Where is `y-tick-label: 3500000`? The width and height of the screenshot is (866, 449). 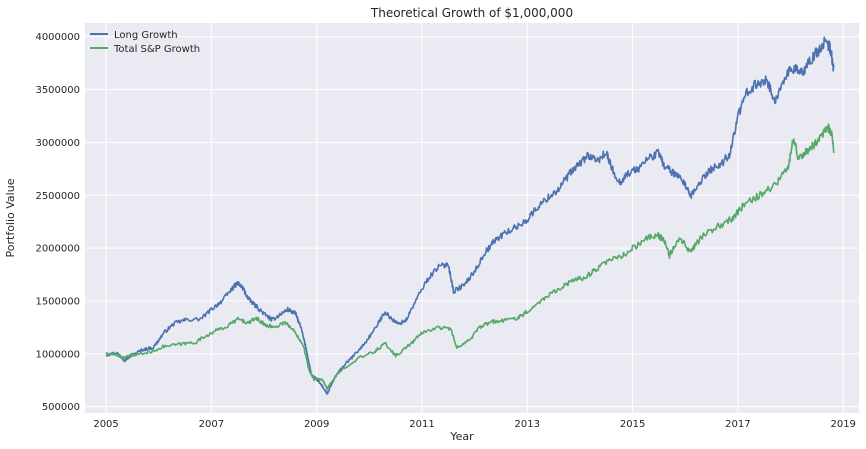
y-tick-label: 3500000 is located at coordinates (57, 90).